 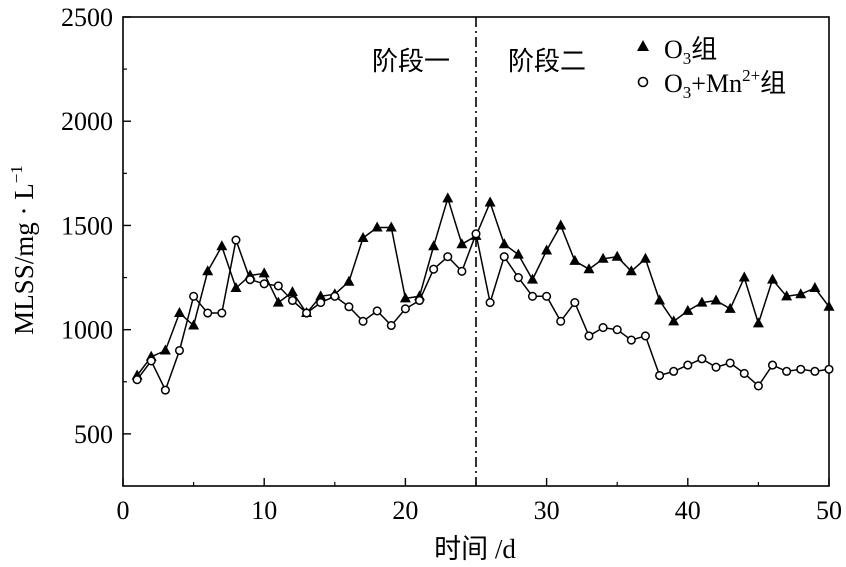 I want to click on x-axis-ticks: 0 10 20 30 40 50, so click(x=479, y=501).